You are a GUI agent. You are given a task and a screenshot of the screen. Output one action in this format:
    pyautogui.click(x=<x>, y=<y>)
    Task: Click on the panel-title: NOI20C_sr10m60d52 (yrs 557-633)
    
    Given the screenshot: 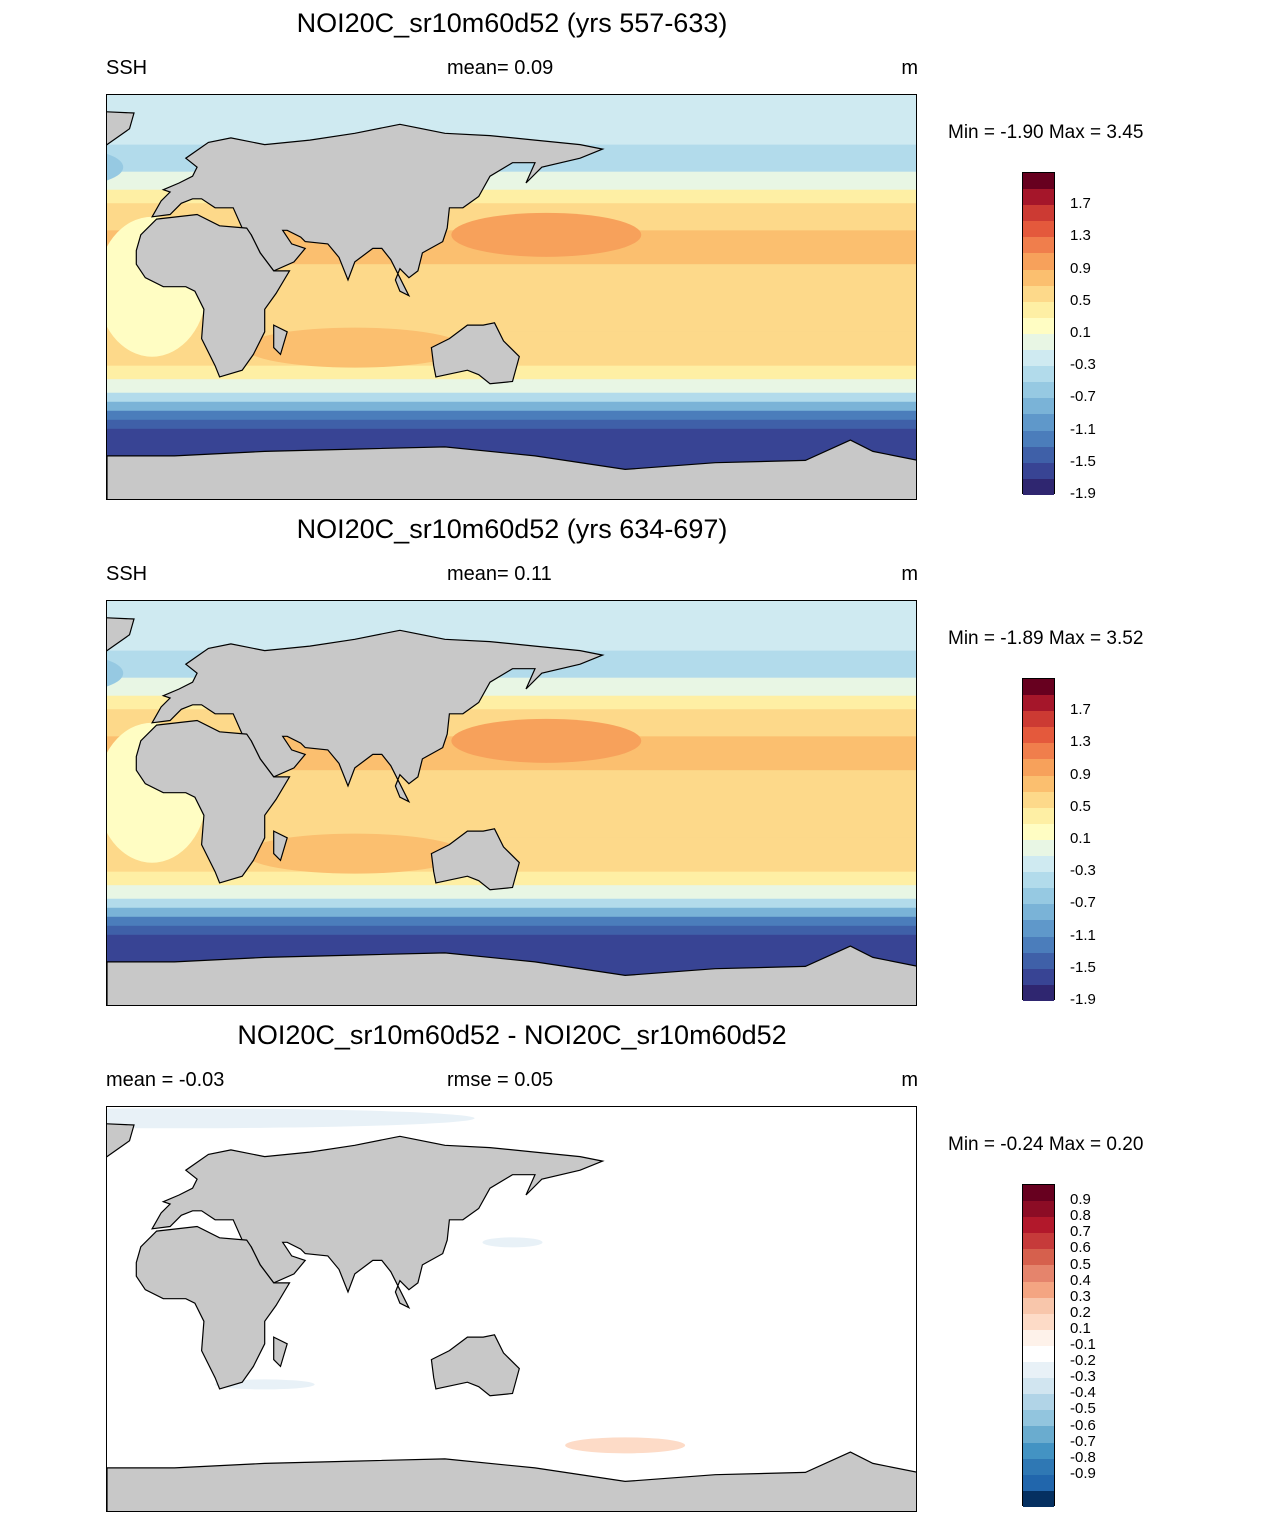 What is the action you would take?
    pyautogui.click(x=512, y=23)
    